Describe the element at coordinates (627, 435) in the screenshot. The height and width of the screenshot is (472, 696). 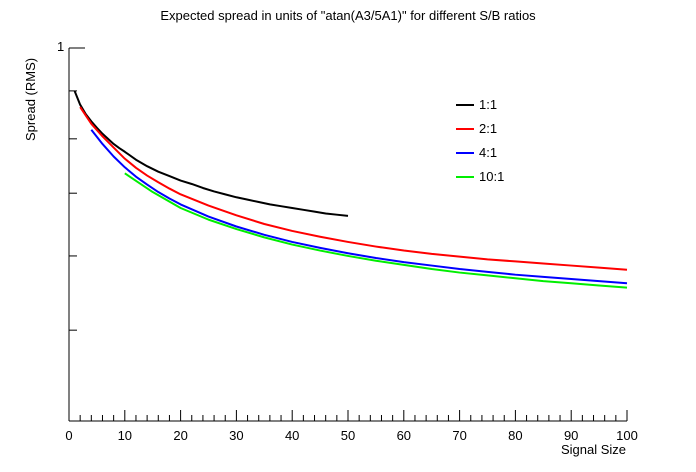
I see `x-tick-label: 100` at that location.